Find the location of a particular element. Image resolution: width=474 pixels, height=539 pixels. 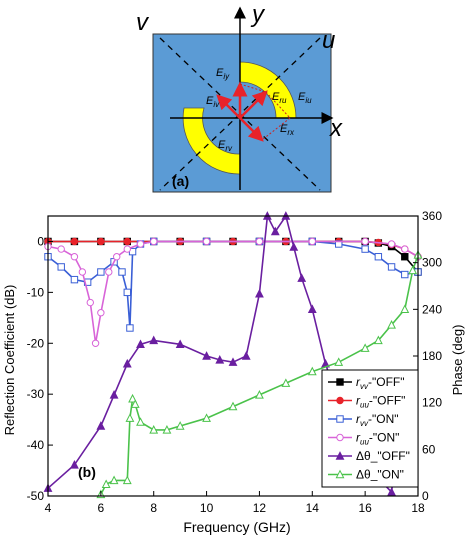

y2-tick-label: 180 is located at coordinates (432, 356).